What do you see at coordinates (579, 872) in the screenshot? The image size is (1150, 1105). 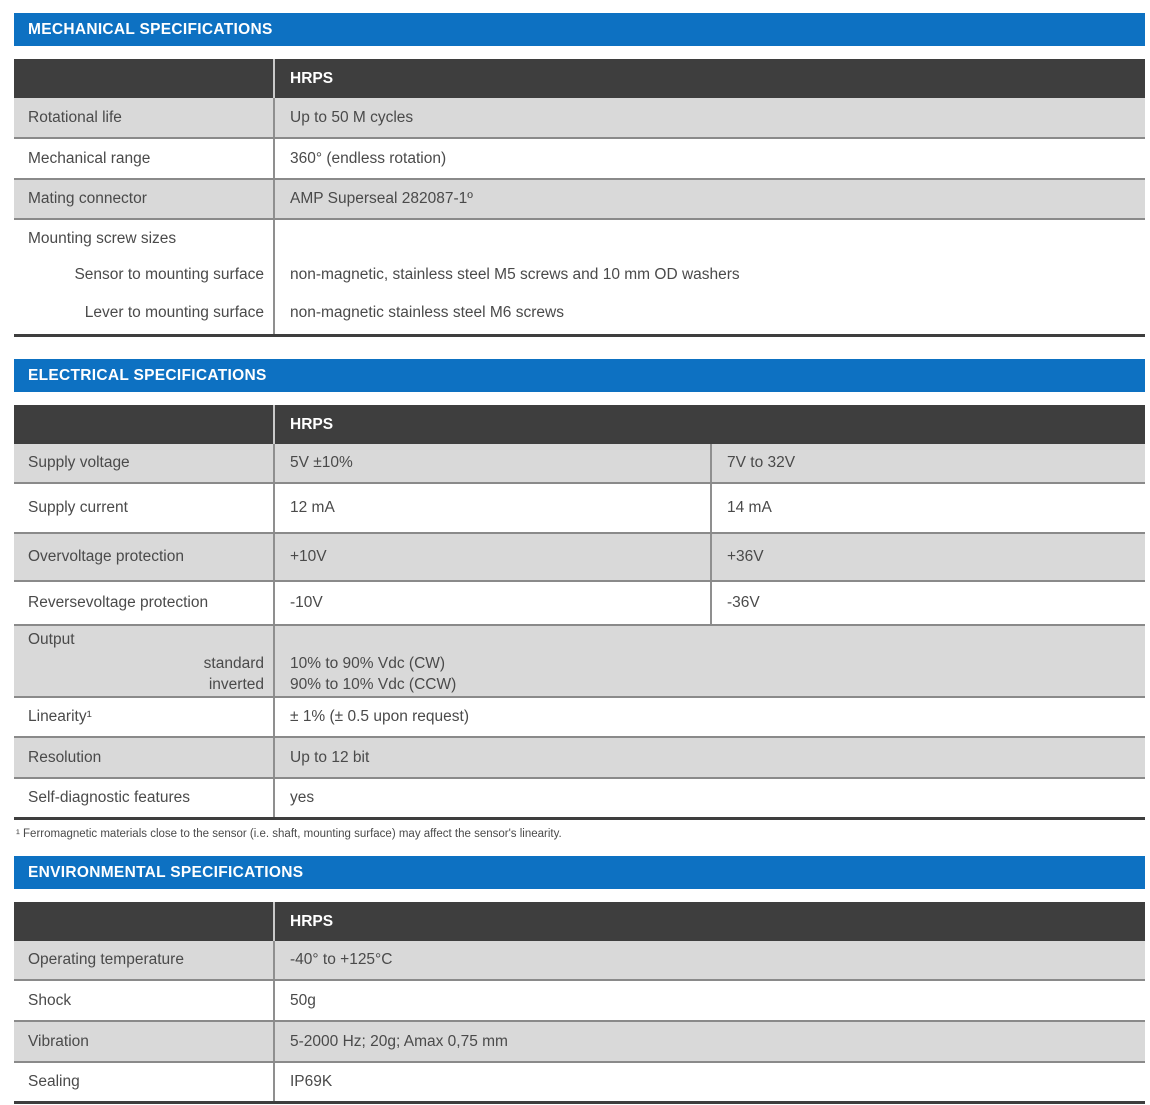 I see `section-header-environmental: ENVIRONMENTAL SPECIFICATIONS` at bounding box center [579, 872].